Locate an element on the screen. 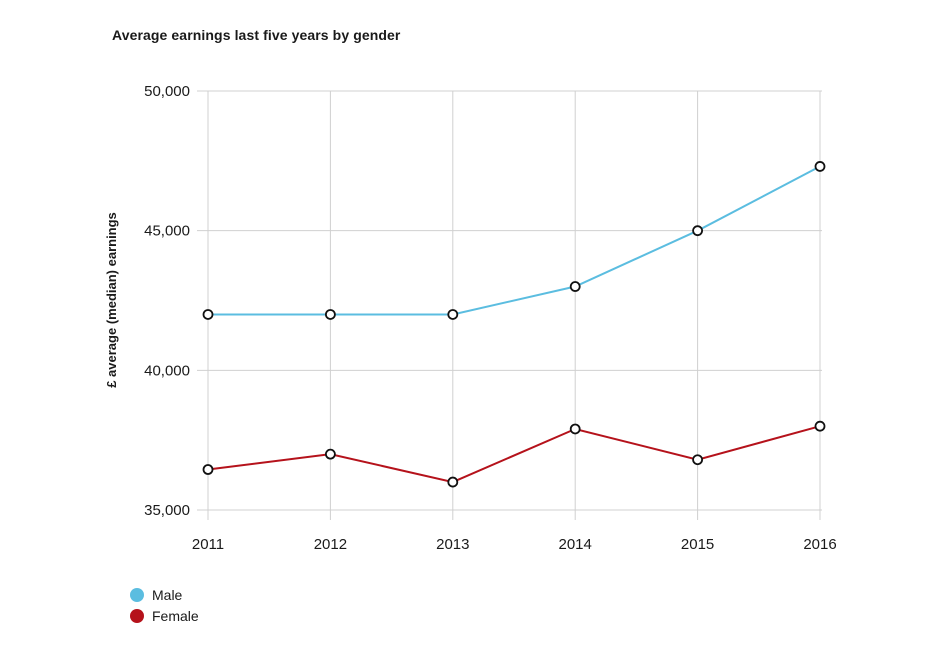 This screenshot has height=668, width=938. legend-marker-female is located at coordinates (137, 615).